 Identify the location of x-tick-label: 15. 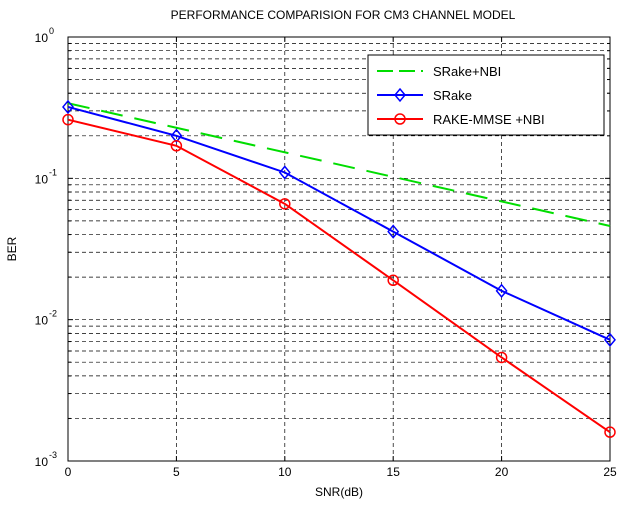
(394, 472).